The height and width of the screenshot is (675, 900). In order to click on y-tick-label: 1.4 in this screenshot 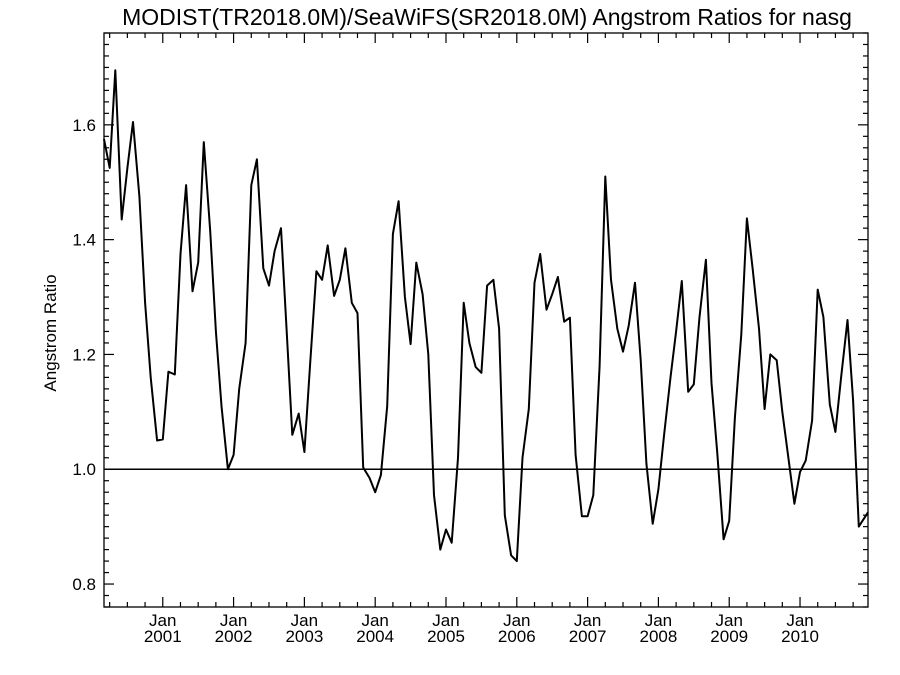, I will do `click(84, 240)`.